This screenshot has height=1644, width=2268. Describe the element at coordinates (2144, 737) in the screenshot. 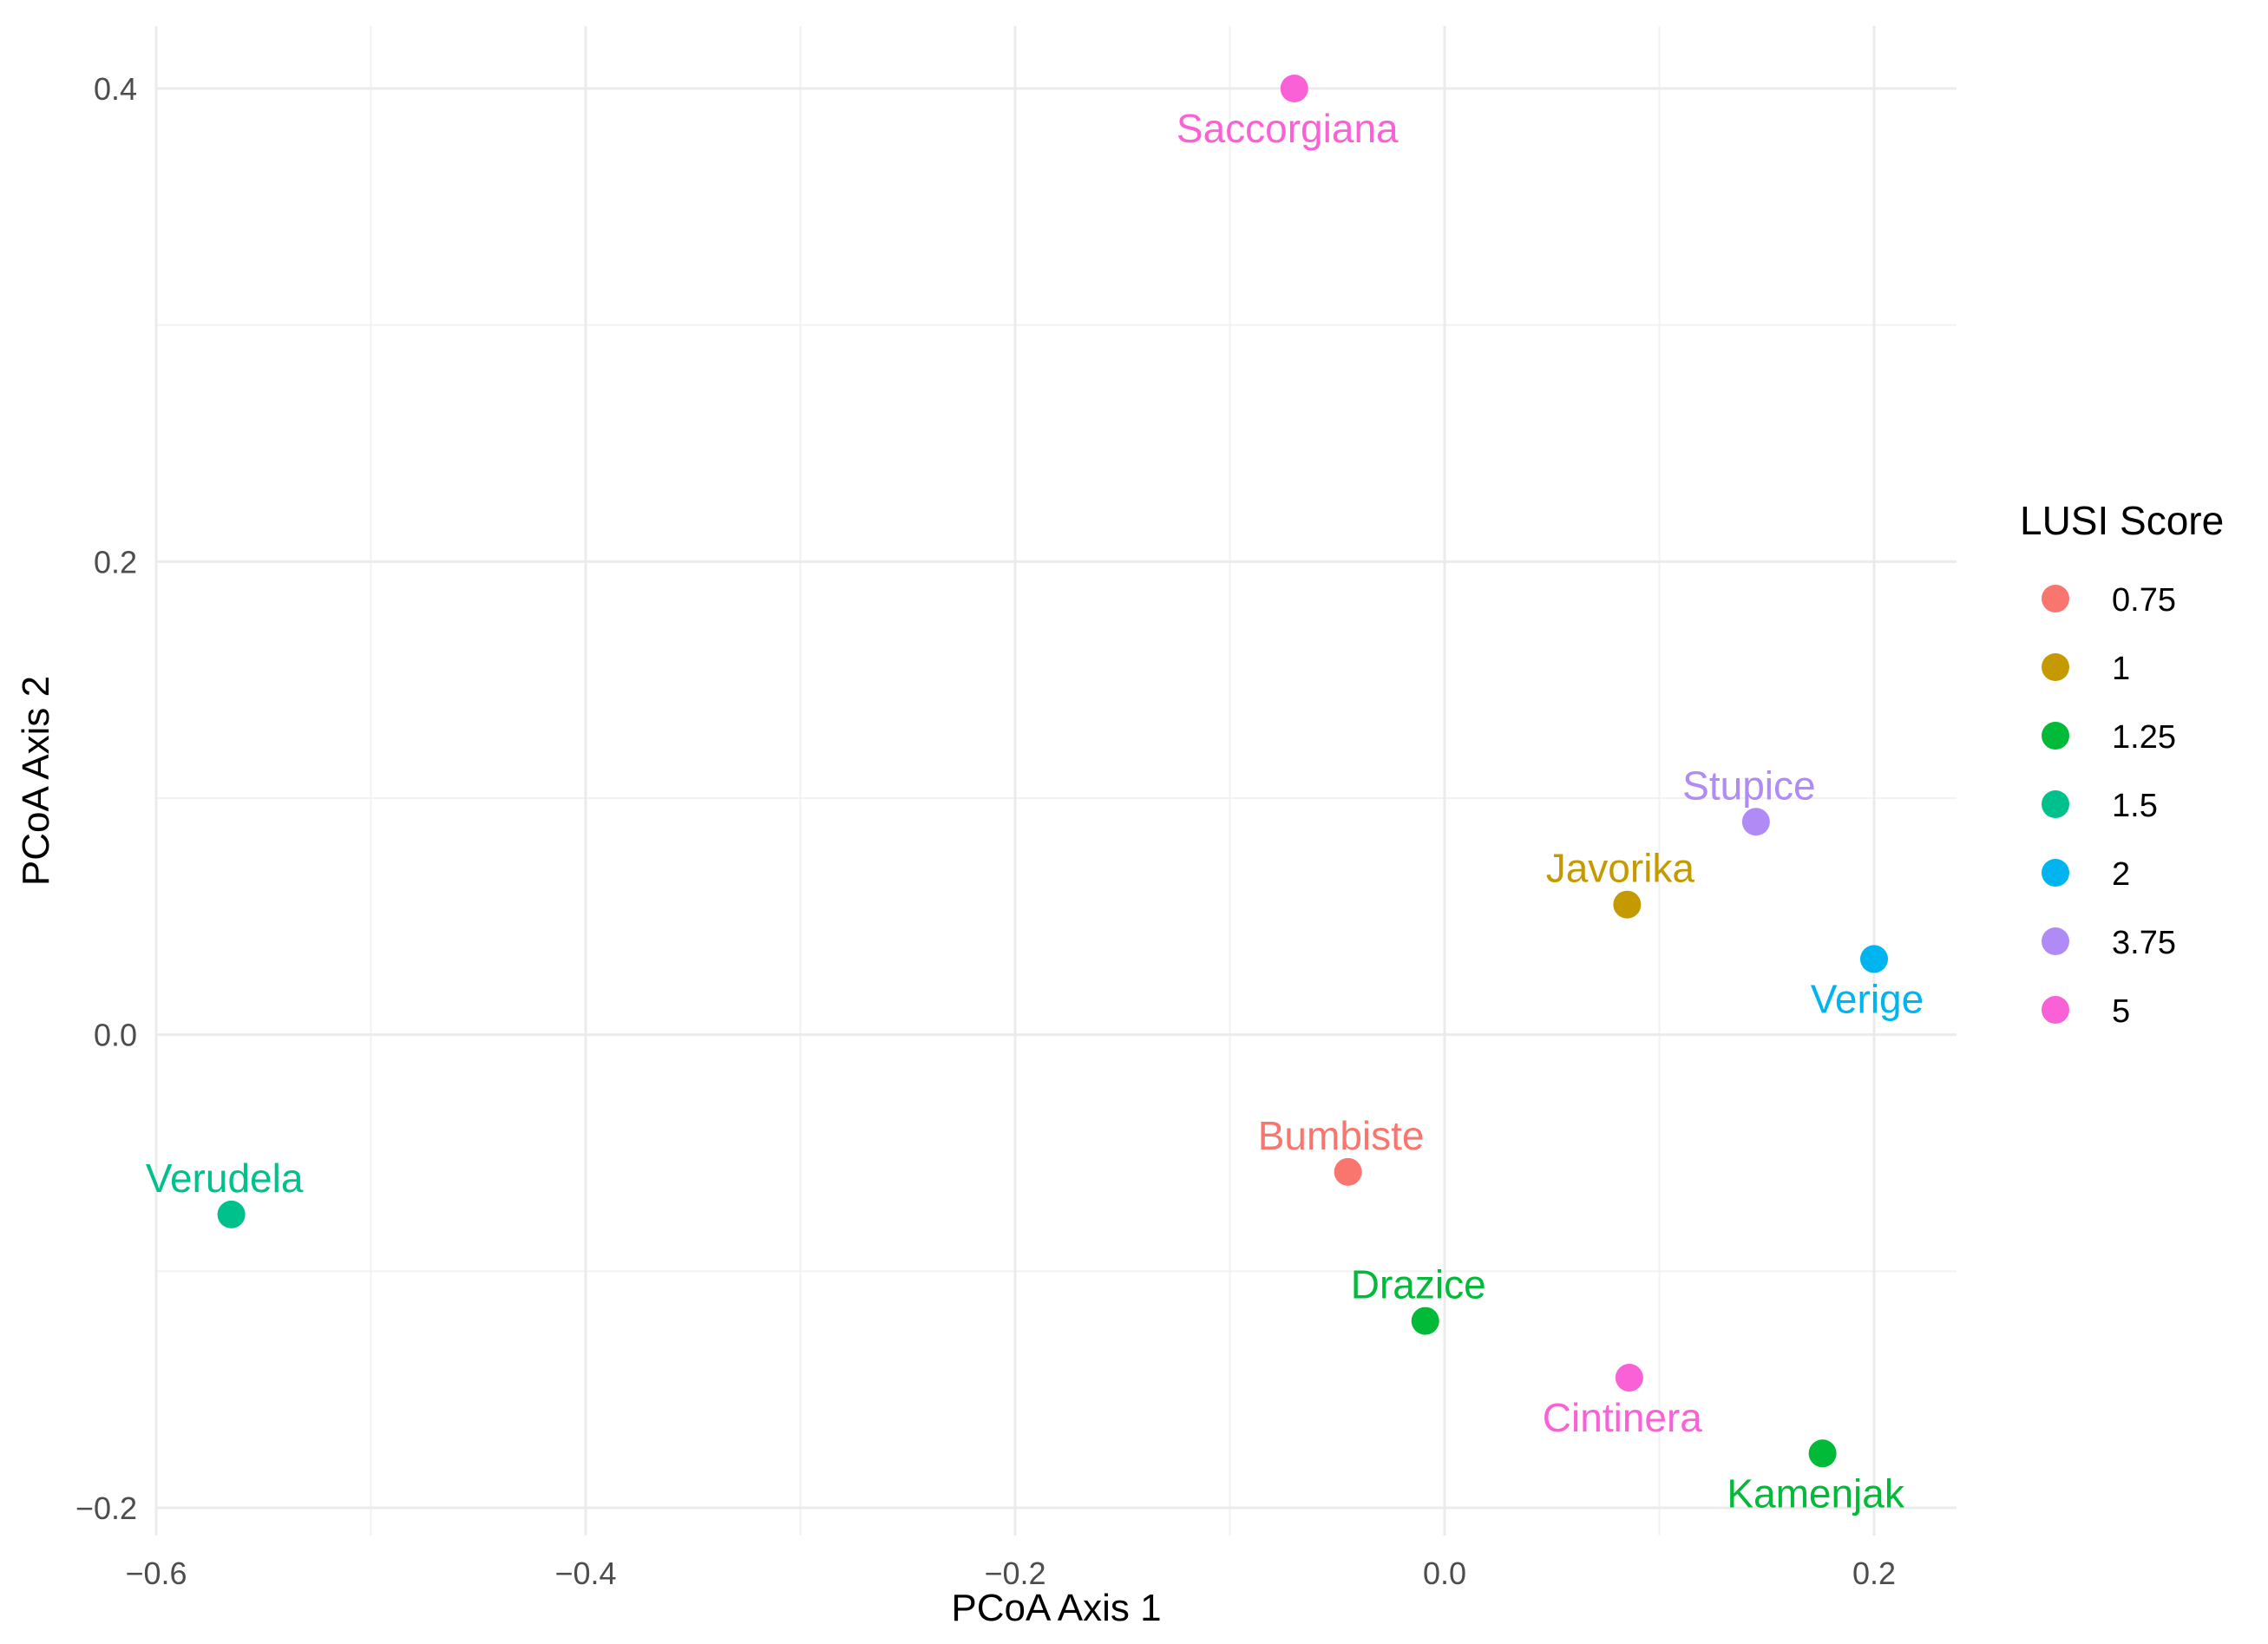

I see `legend-label-1.25: 1.25` at that location.